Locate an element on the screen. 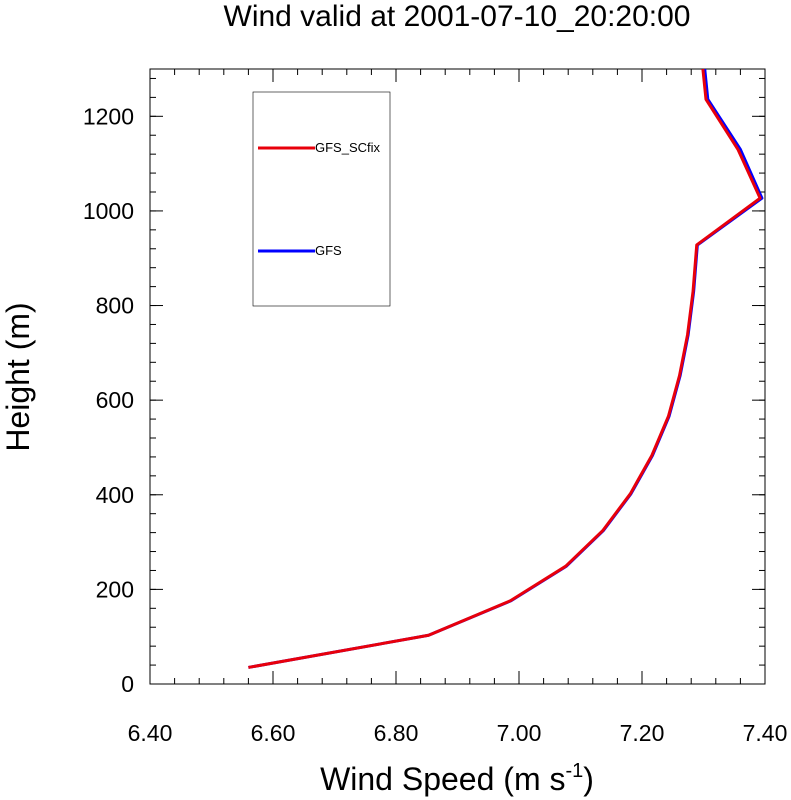 This screenshot has width=791, height=800. y-tick-label: 600 is located at coordinates (115, 400).